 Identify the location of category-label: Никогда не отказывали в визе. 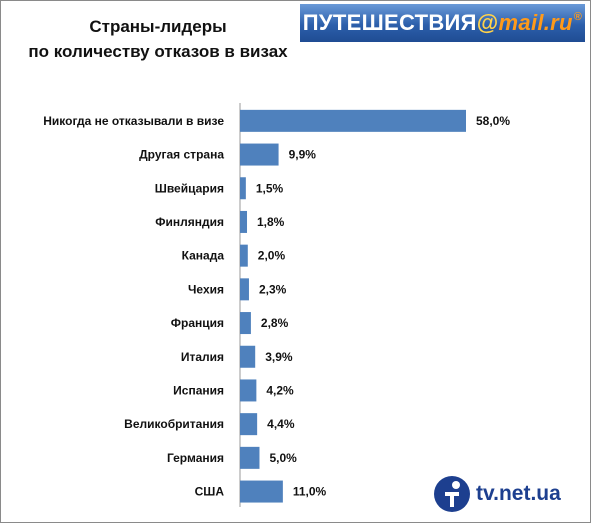
(133, 121).